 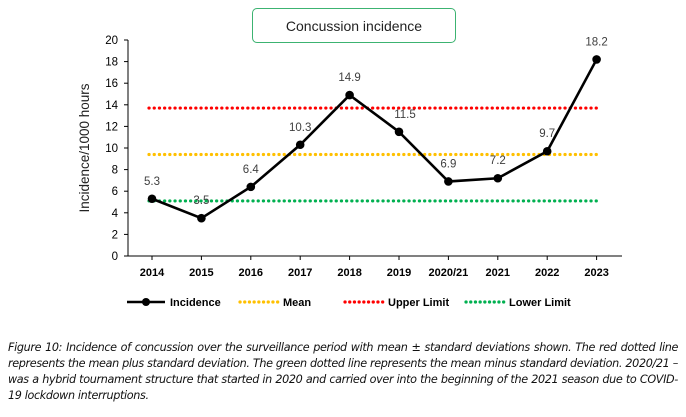 I want to click on y-tick-label: 12, so click(x=111, y=127).